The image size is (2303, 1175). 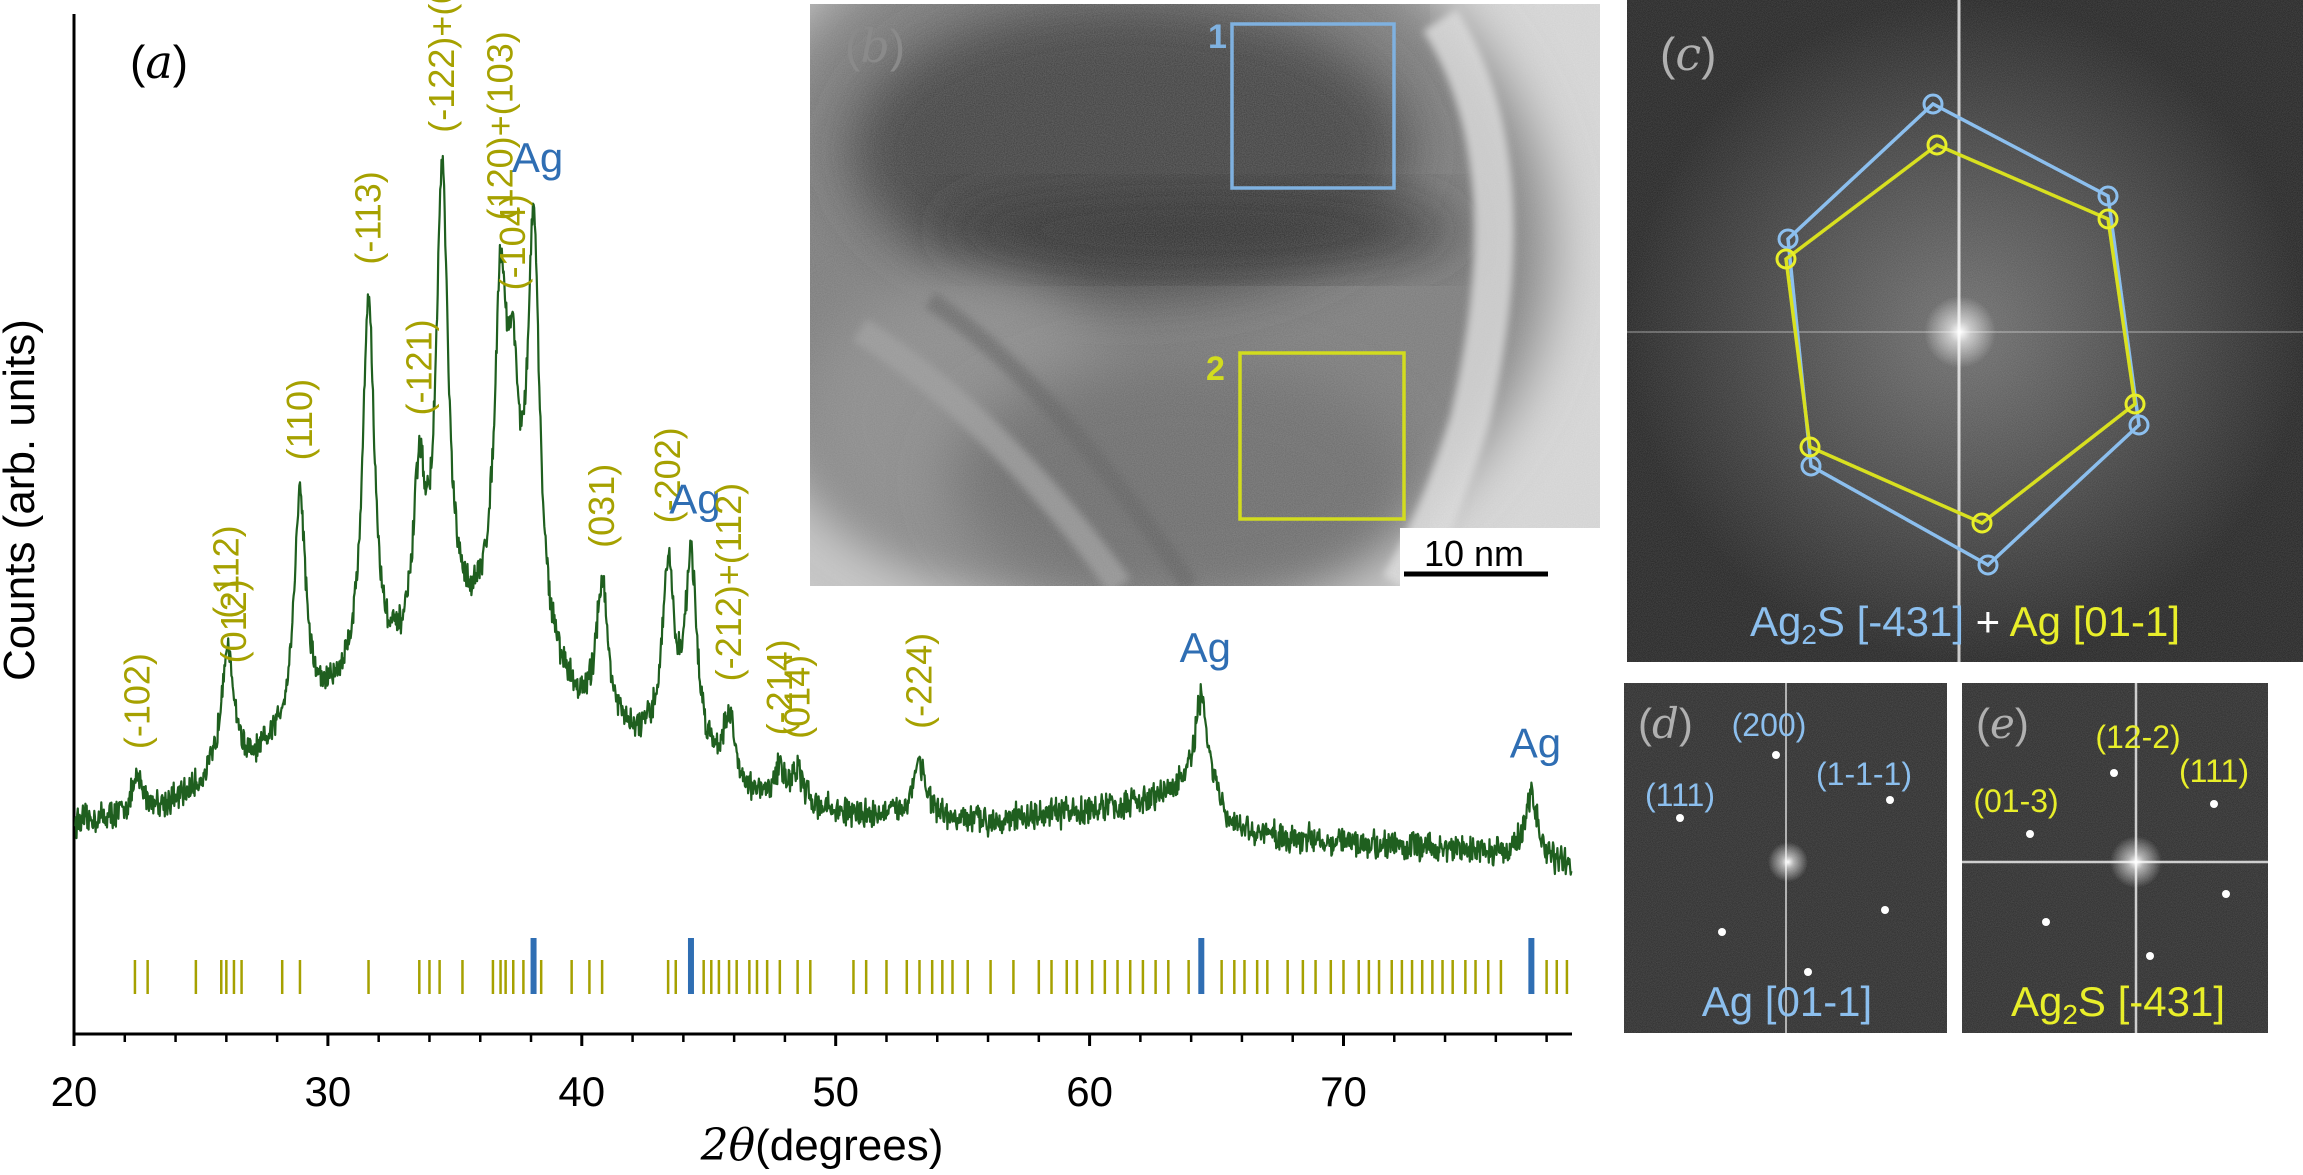 I want to click on spot-label-1-1-1: (1-1-1), so click(x=1864, y=774).